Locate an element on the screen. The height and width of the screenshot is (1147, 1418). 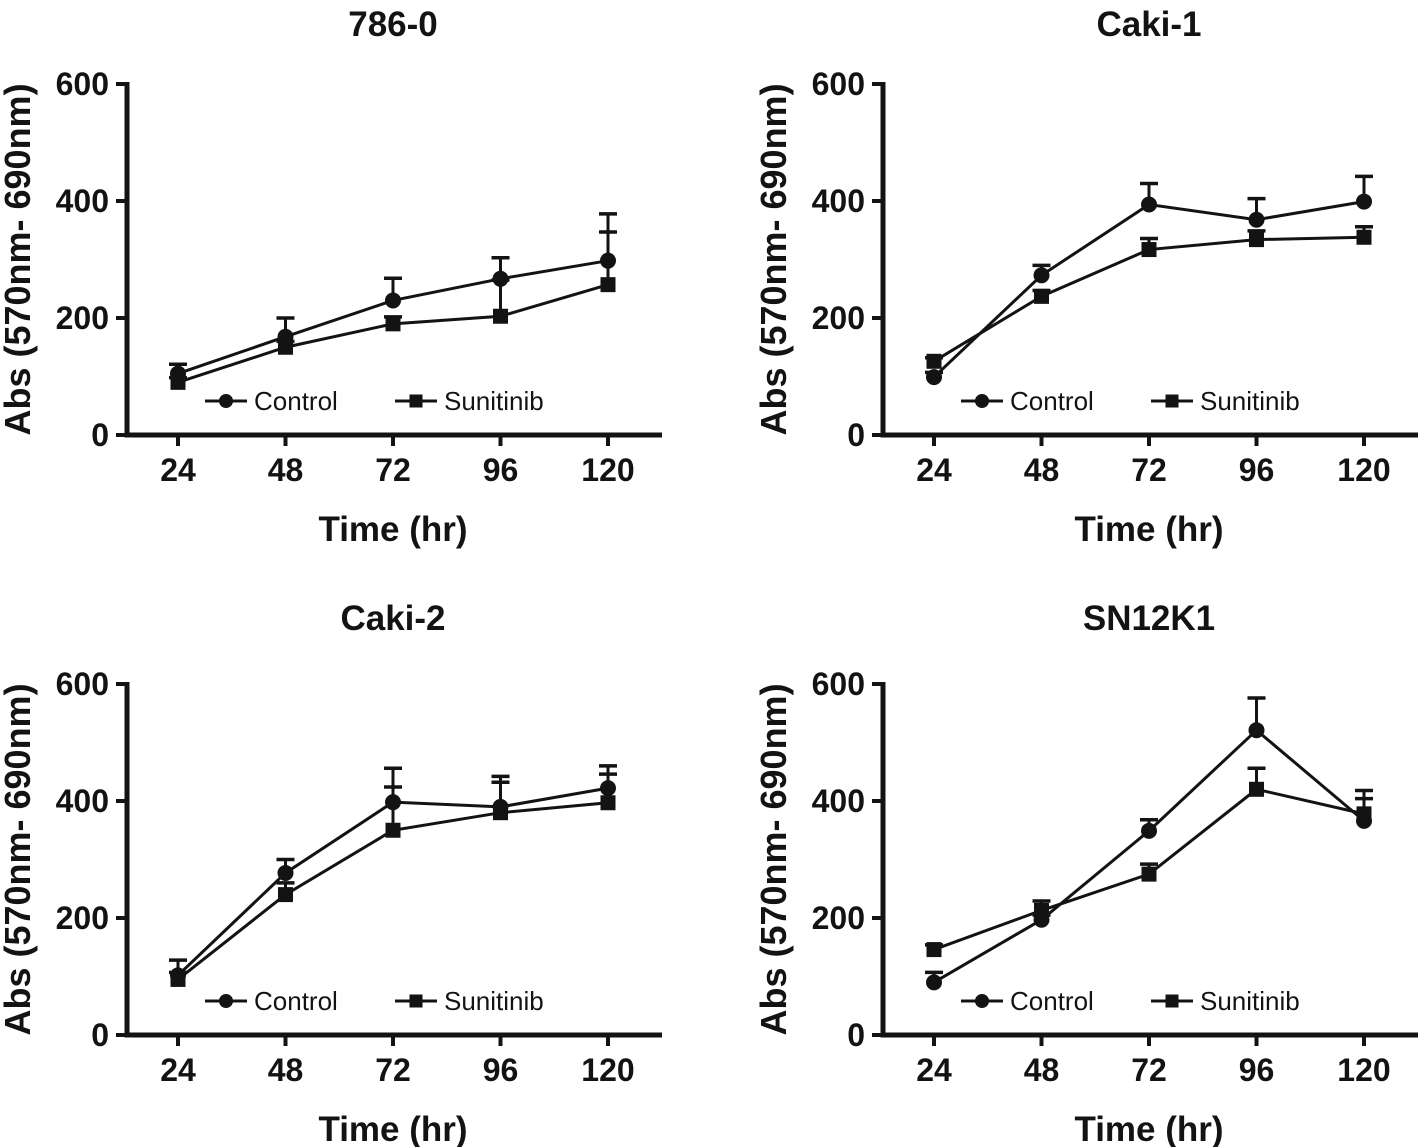
chart-title: Caki-2 is located at coordinates (392, 618).